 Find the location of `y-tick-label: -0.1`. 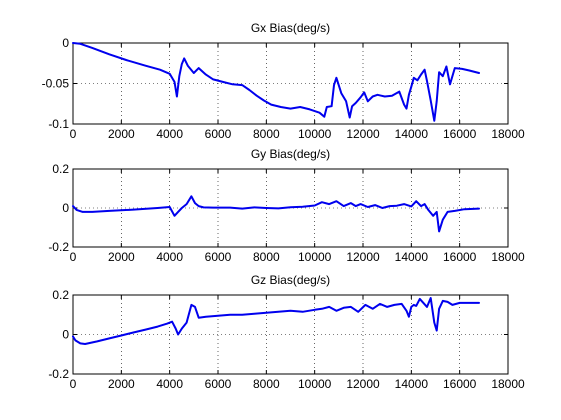

y-tick-label: -0.1 is located at coordinates (58, 124).